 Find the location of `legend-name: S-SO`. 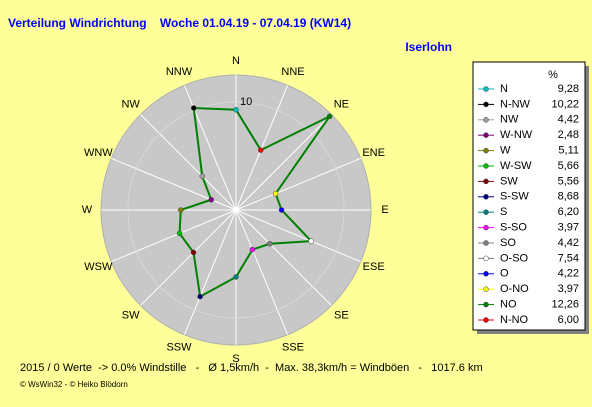

legend-name: S-SO is located at coordinates (513, 228).